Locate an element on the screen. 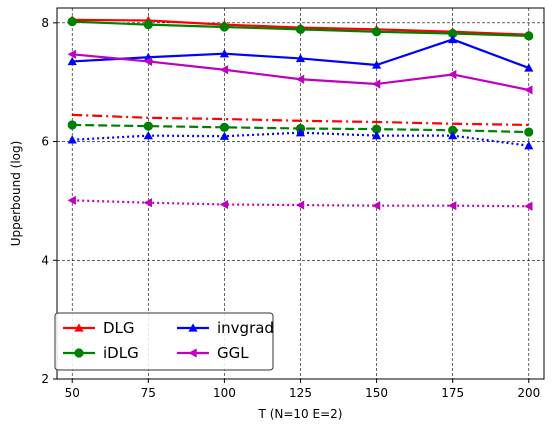 Image resolution: width=554 pixels, height=432 pixels. legend-item: GGL is located at coordinates (213, 353).